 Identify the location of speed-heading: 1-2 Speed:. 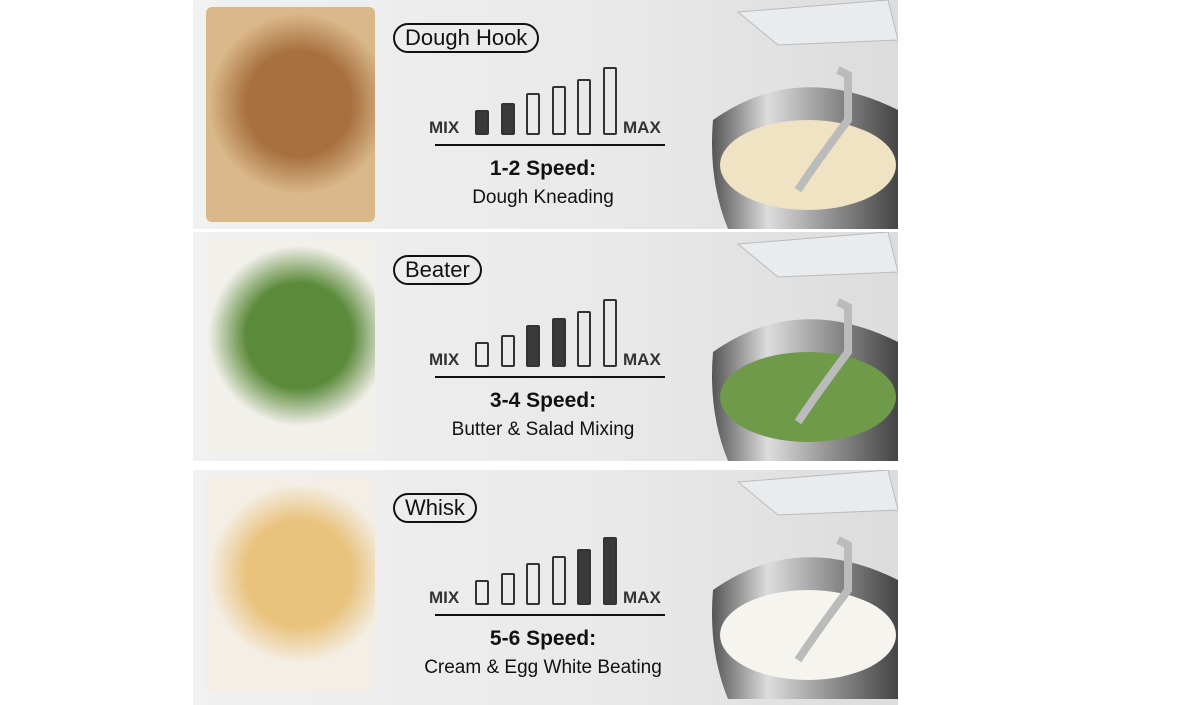
(543, 168).